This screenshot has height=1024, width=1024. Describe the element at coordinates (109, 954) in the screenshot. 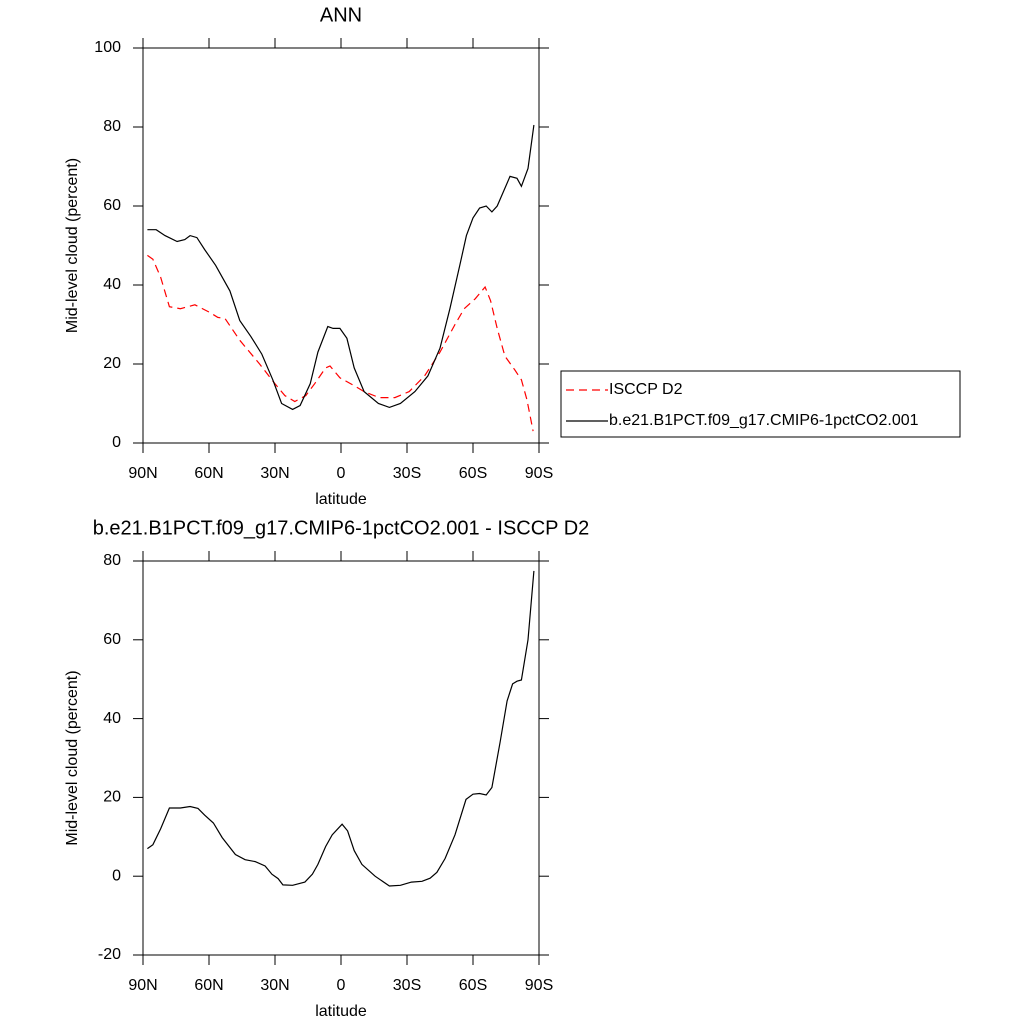

I see `y-tick-label: -20` at that location.